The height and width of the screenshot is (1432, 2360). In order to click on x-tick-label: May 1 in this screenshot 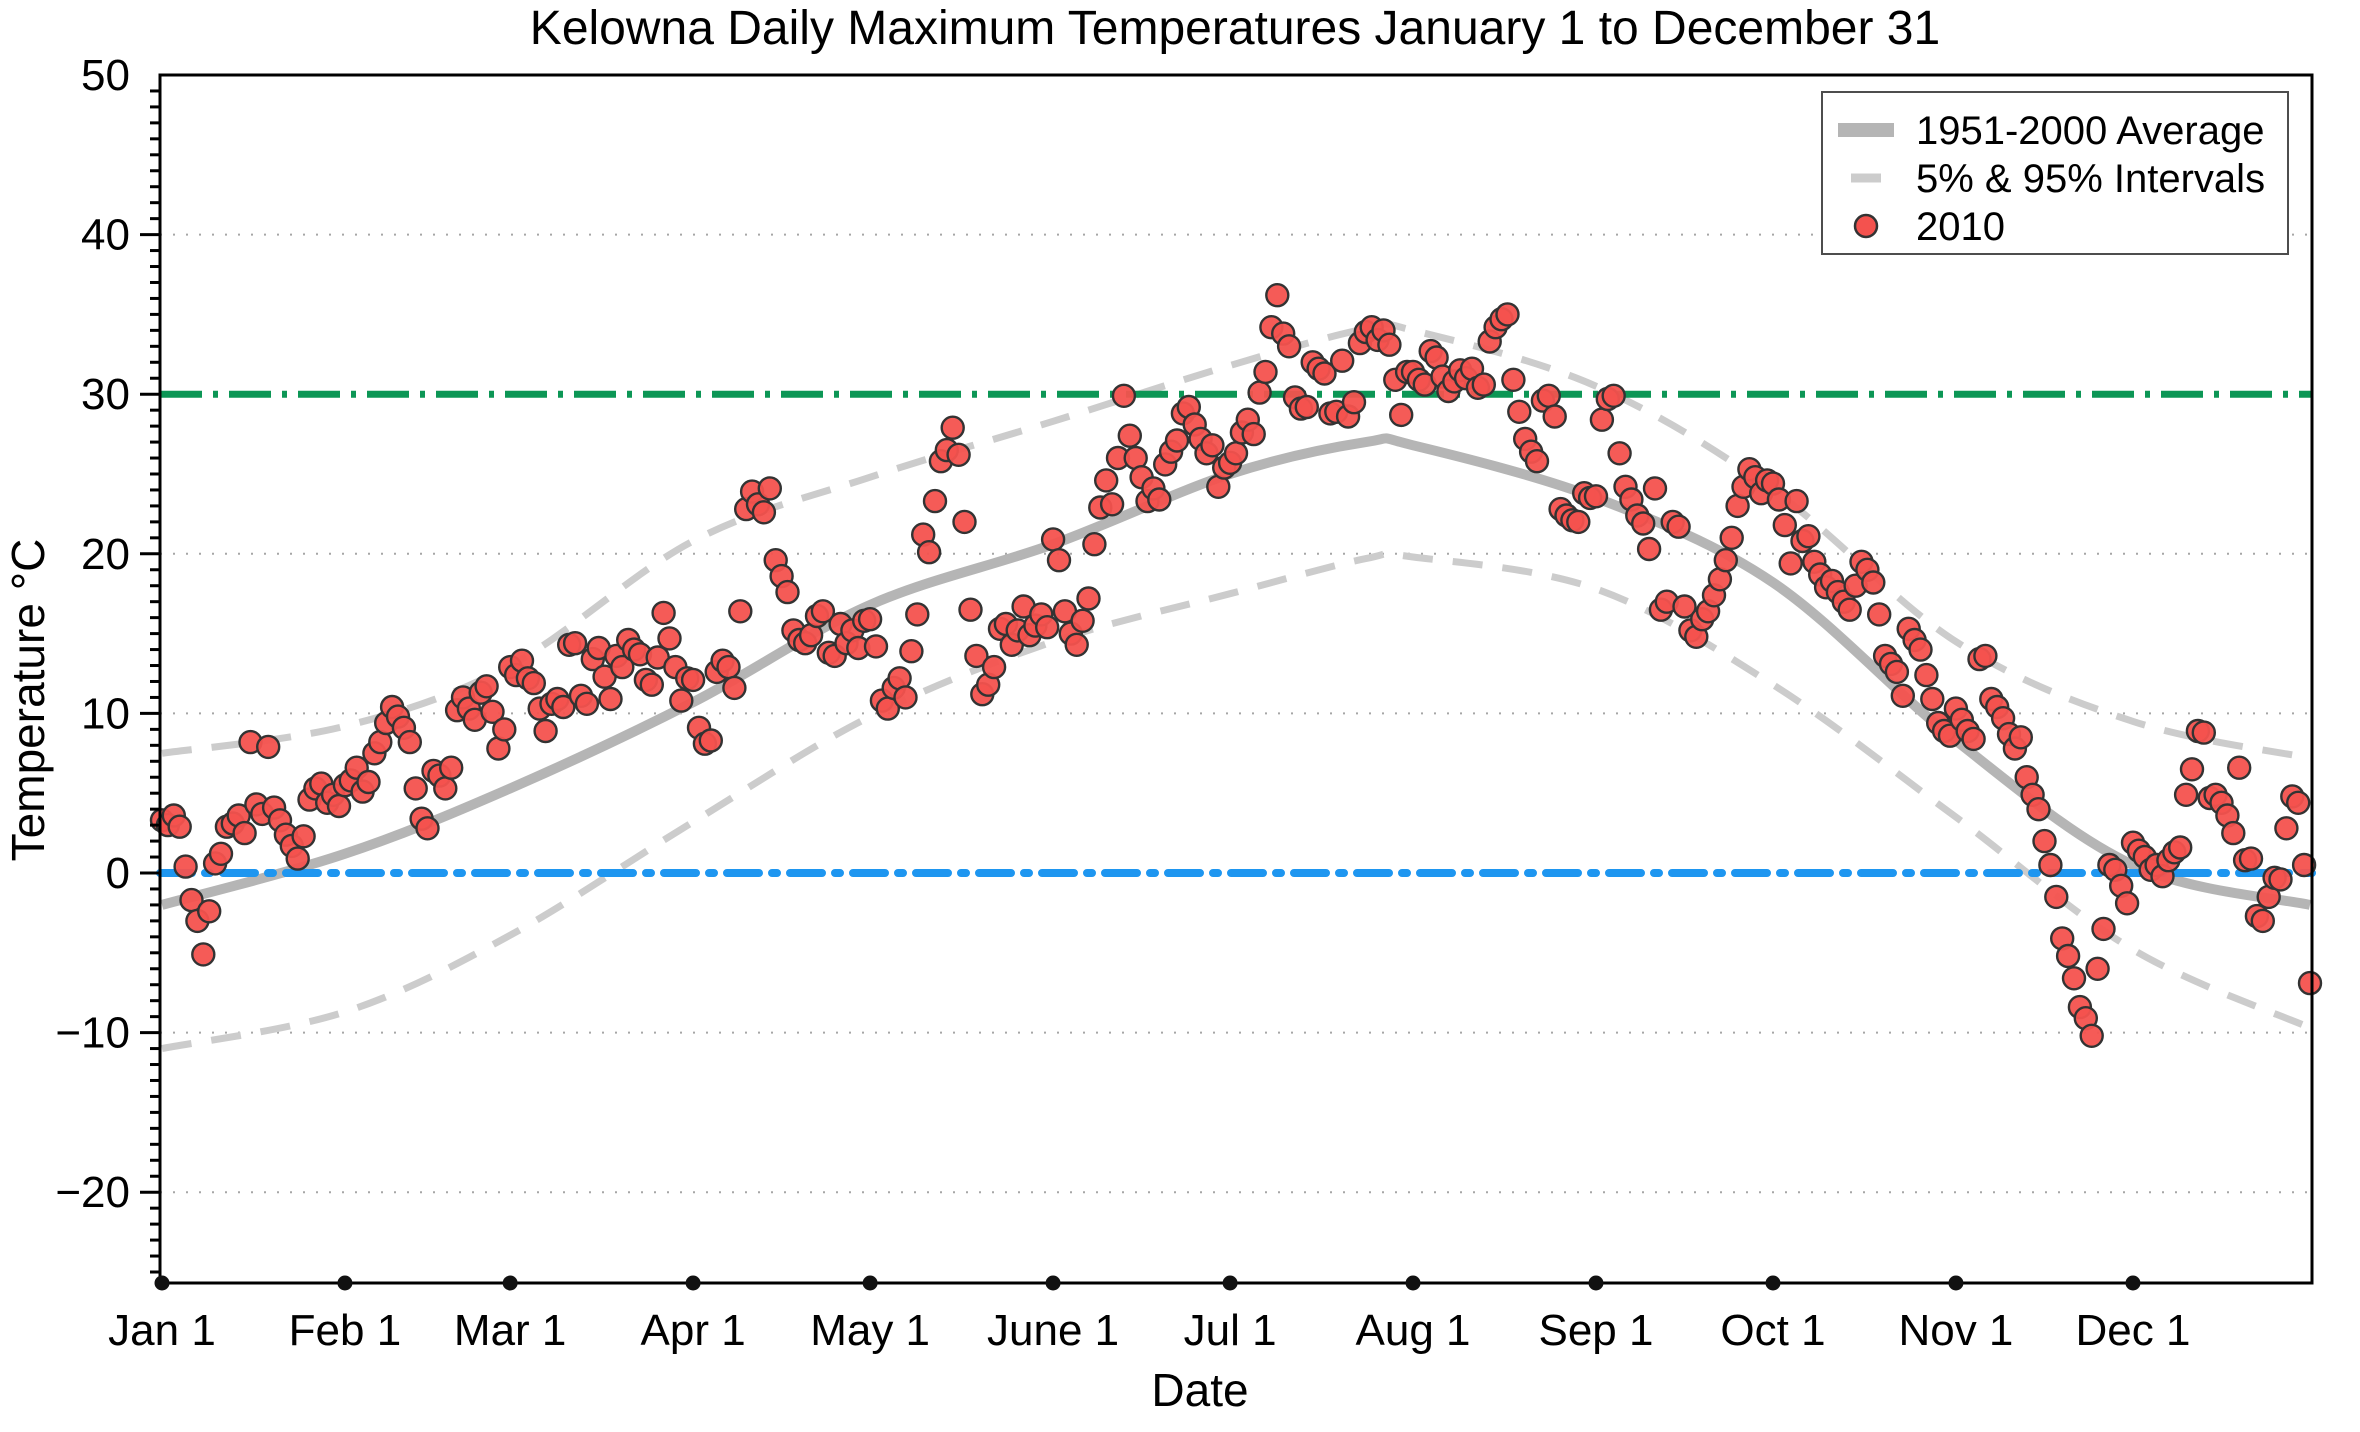, I will do `click(870, 1330)`.